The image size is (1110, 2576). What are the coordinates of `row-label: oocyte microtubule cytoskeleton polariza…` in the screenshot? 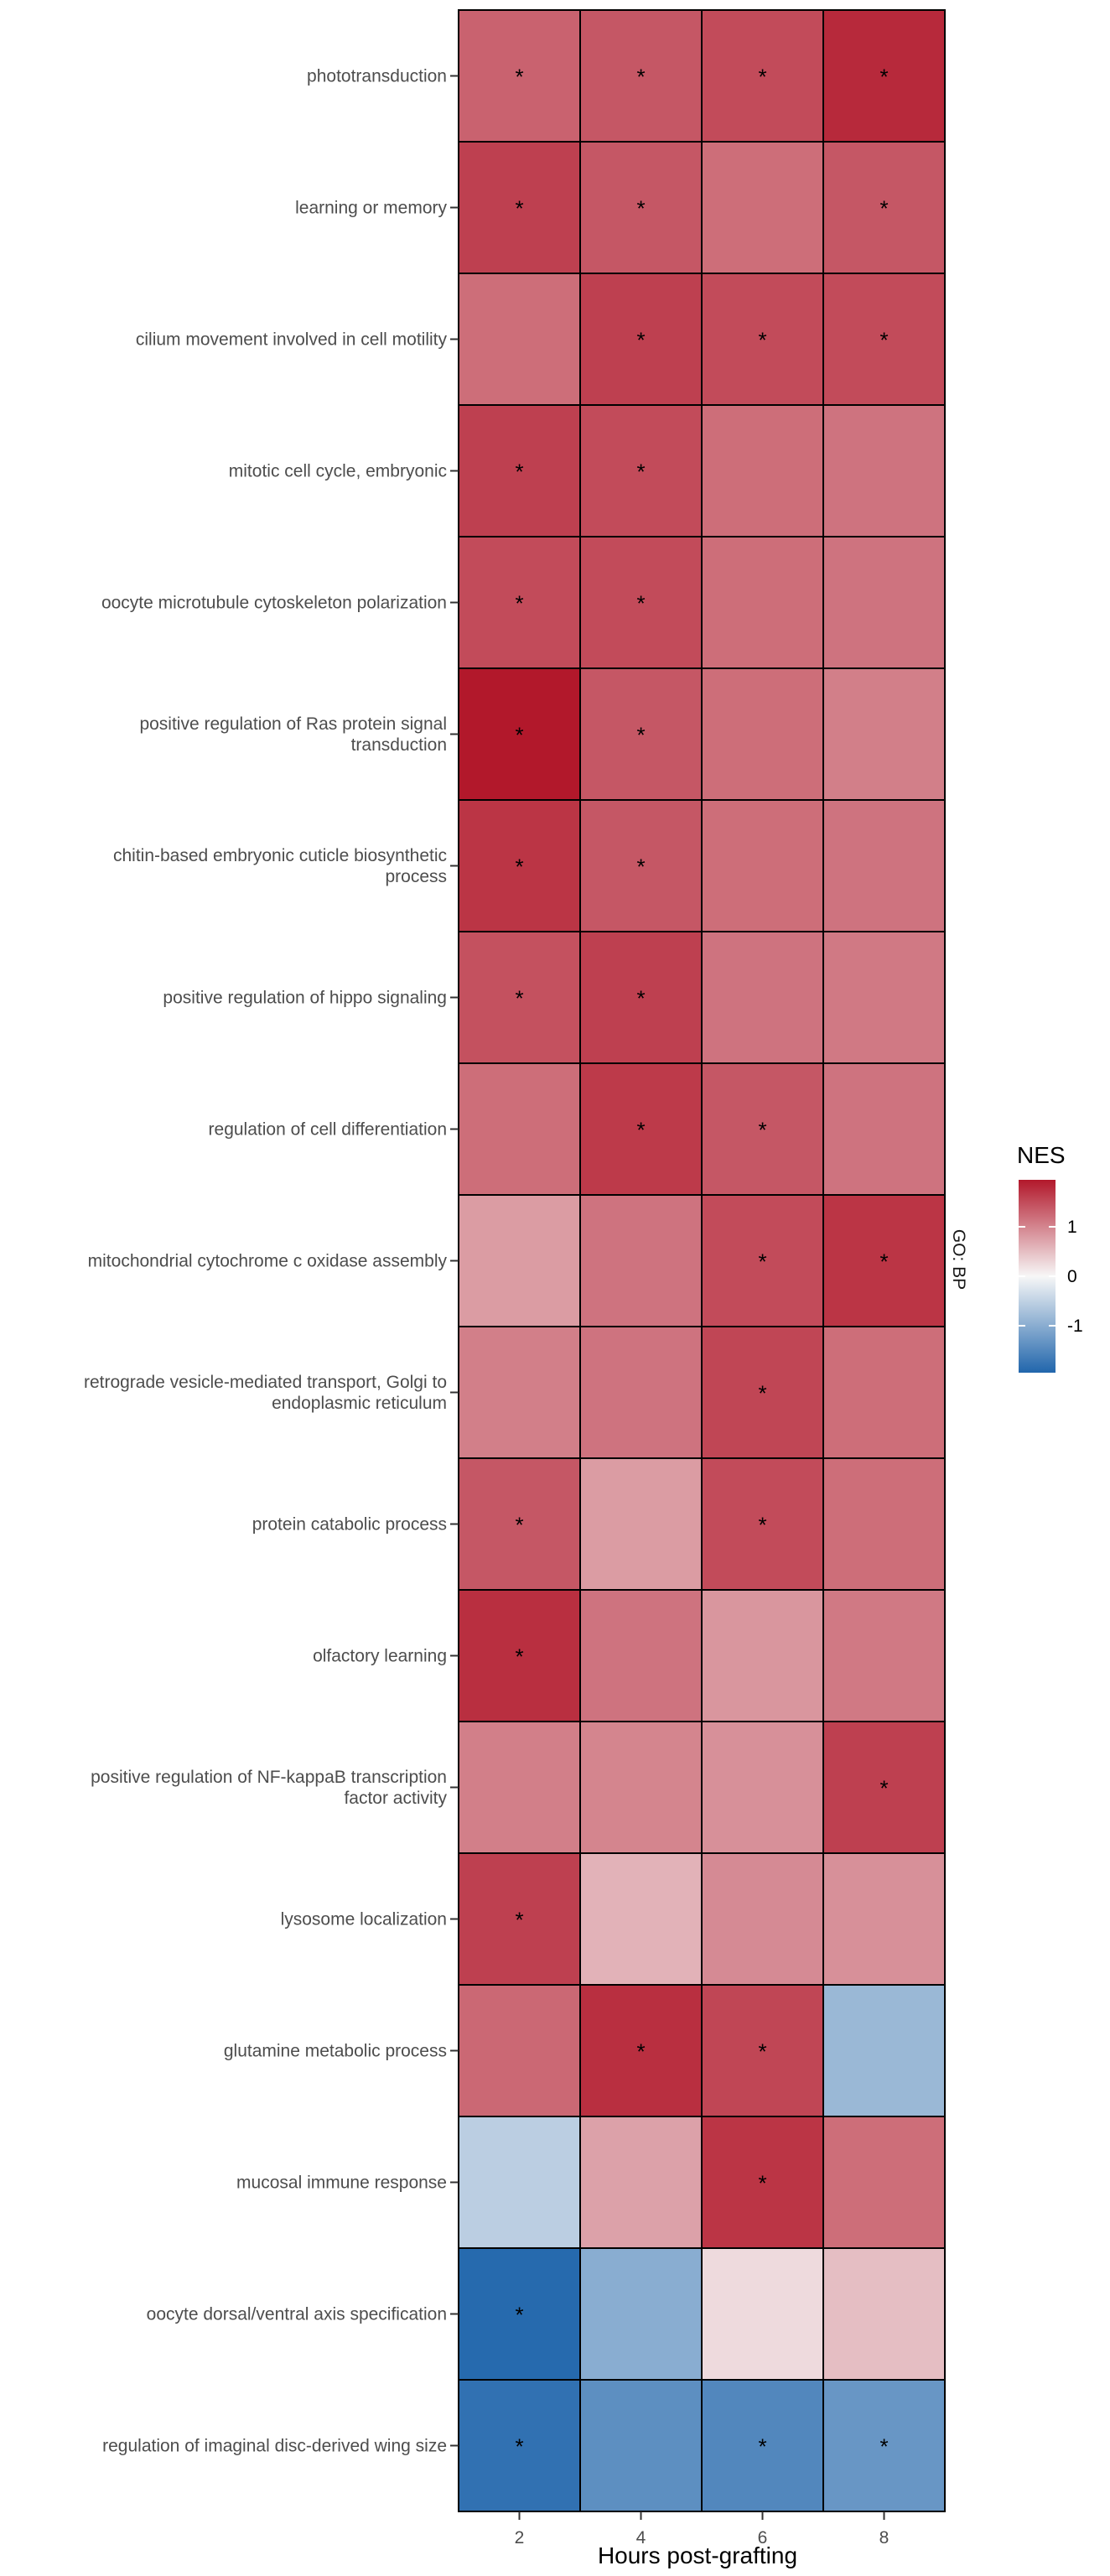 It's located at (274, 603).